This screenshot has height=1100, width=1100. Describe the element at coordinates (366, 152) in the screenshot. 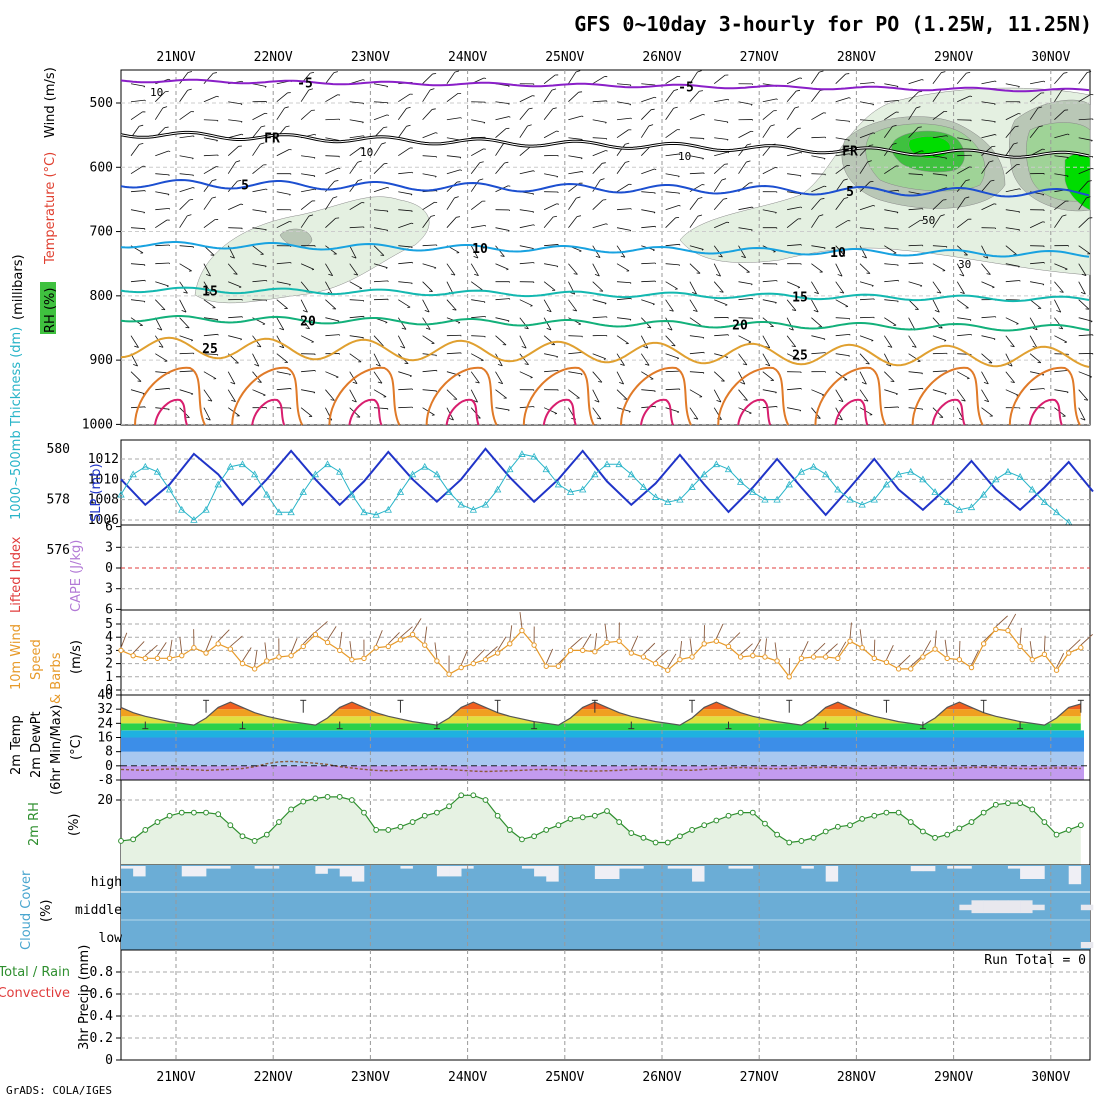

I see `rh-contour-label: 10` at that location.